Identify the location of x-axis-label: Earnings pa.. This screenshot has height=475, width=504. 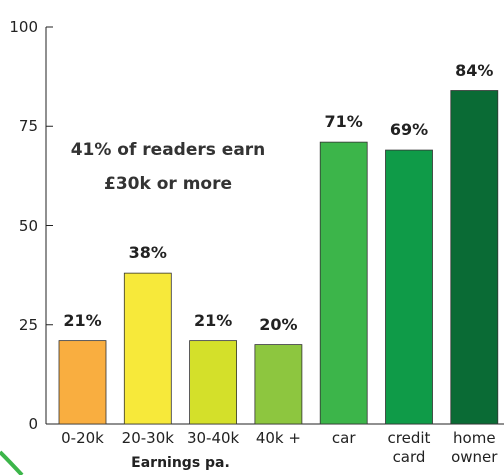
(180, 463).